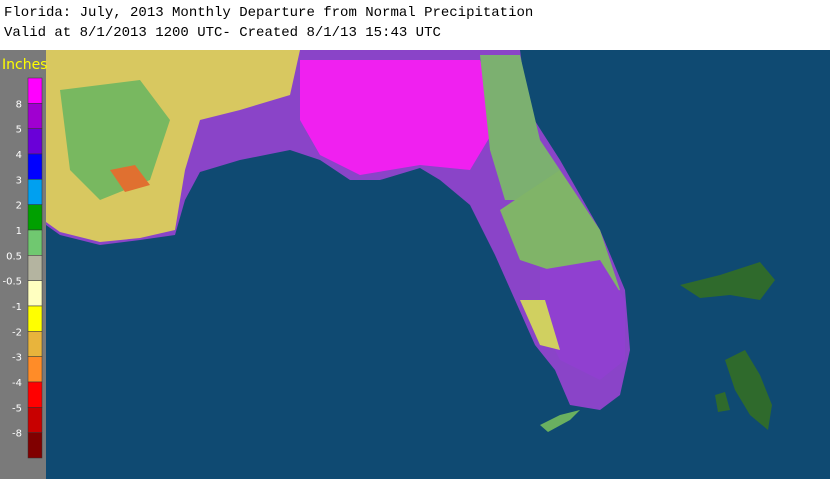 Image resolution: width=830 pixels, height=479 pixels. Describe the element at coordinates (14, 256) in the screenshot. I see `legend-label: 0.5` at that location.